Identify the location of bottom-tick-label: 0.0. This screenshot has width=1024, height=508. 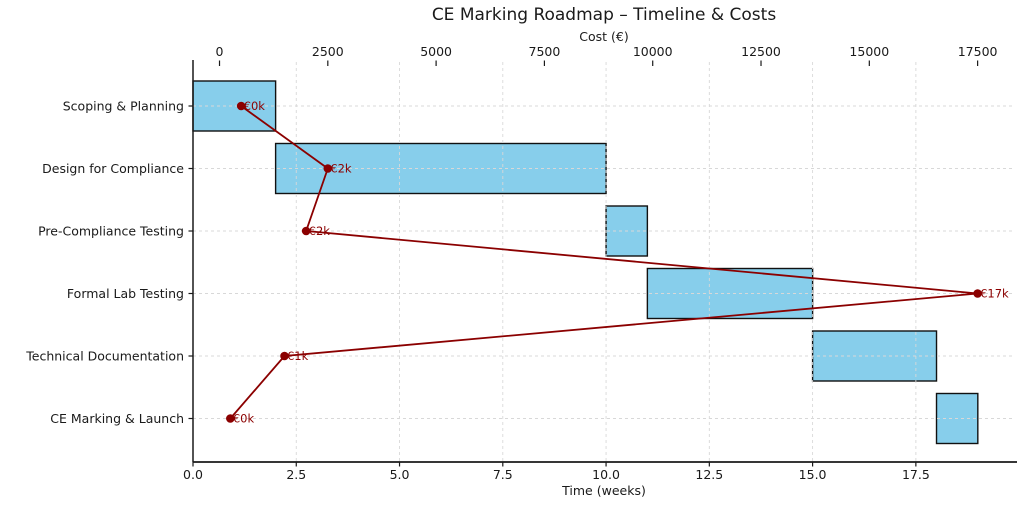
(193, 474).